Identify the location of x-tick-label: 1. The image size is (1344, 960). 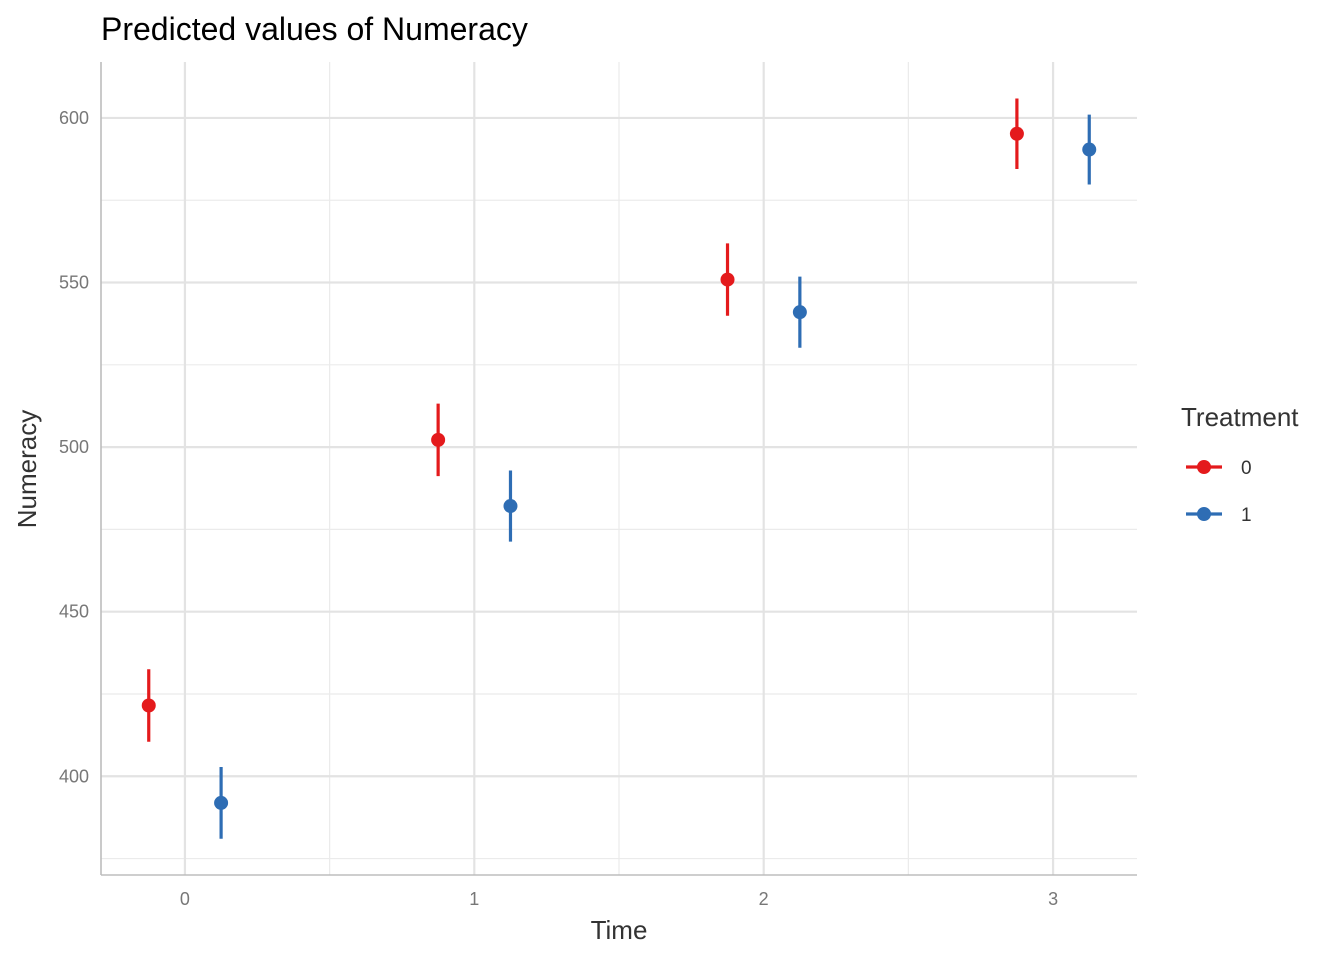
(474, 899).